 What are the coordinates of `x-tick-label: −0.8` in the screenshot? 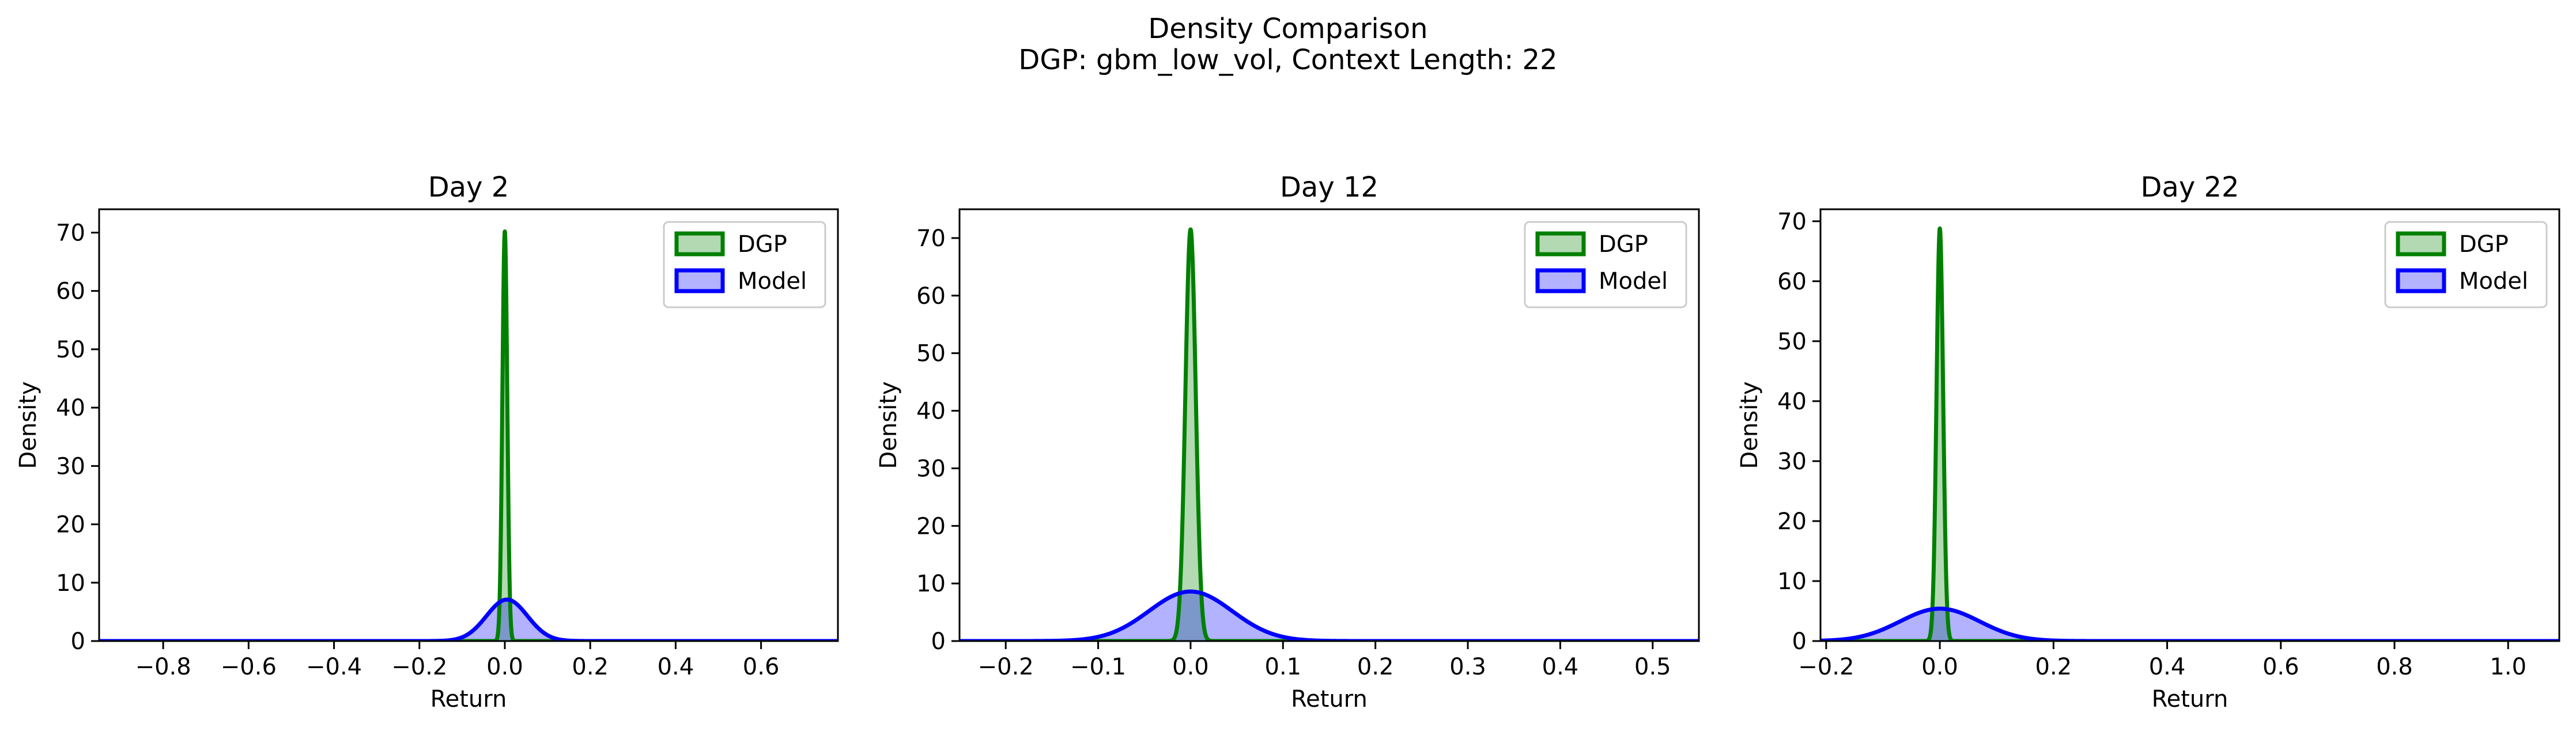 It's located at (163, 667).